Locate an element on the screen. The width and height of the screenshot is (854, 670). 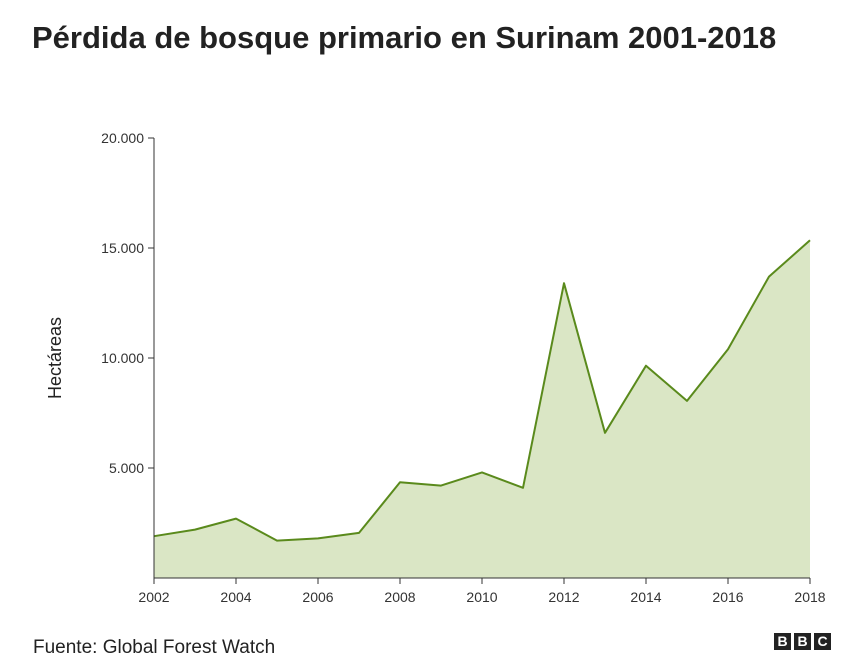
x-tick-label-2010: 2010 is located at coordinates (481, 597).